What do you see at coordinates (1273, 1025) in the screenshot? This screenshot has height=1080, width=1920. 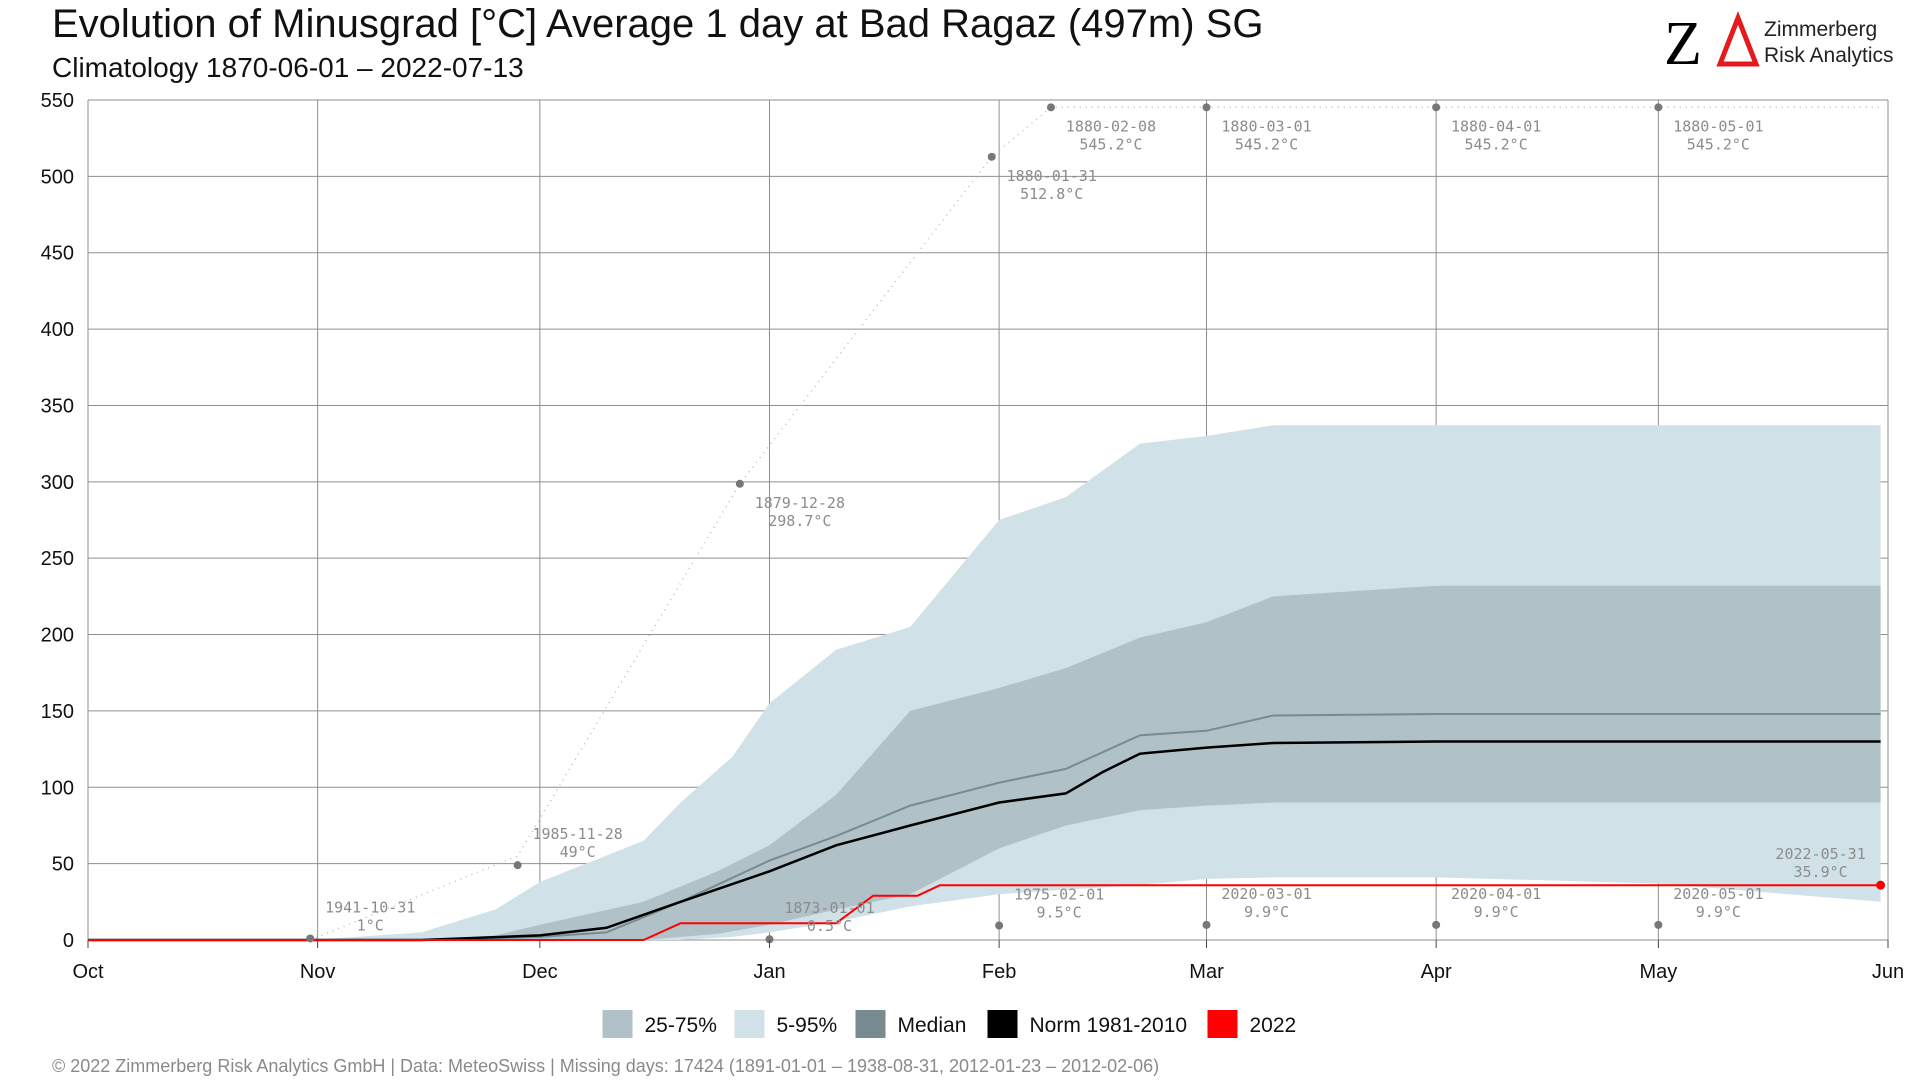 I see `legend-label: 2022` at bounding box center [1273, 1025].